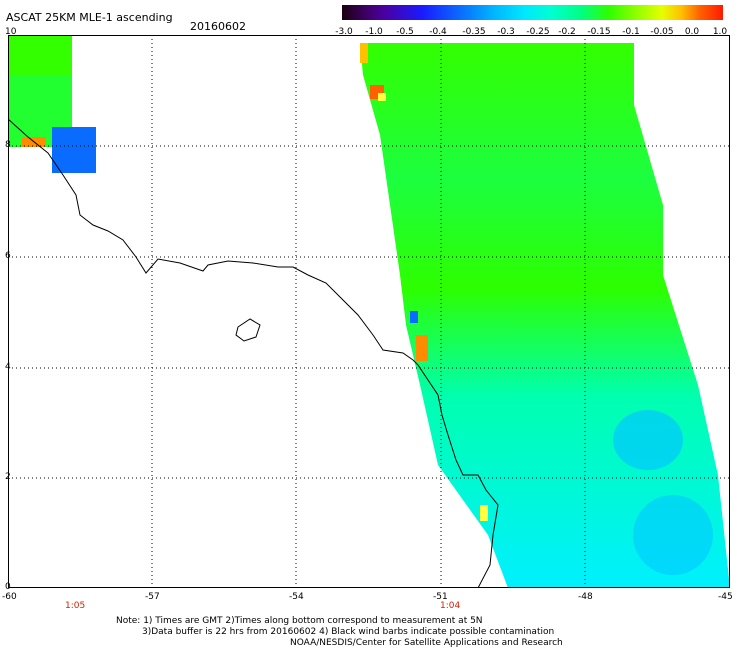 The width and height of the screenshot is (740, 650). What do you see at coordinates (8, 477) in the screenshot?
I see `y-label: 2` at bounding box center [8, 477].